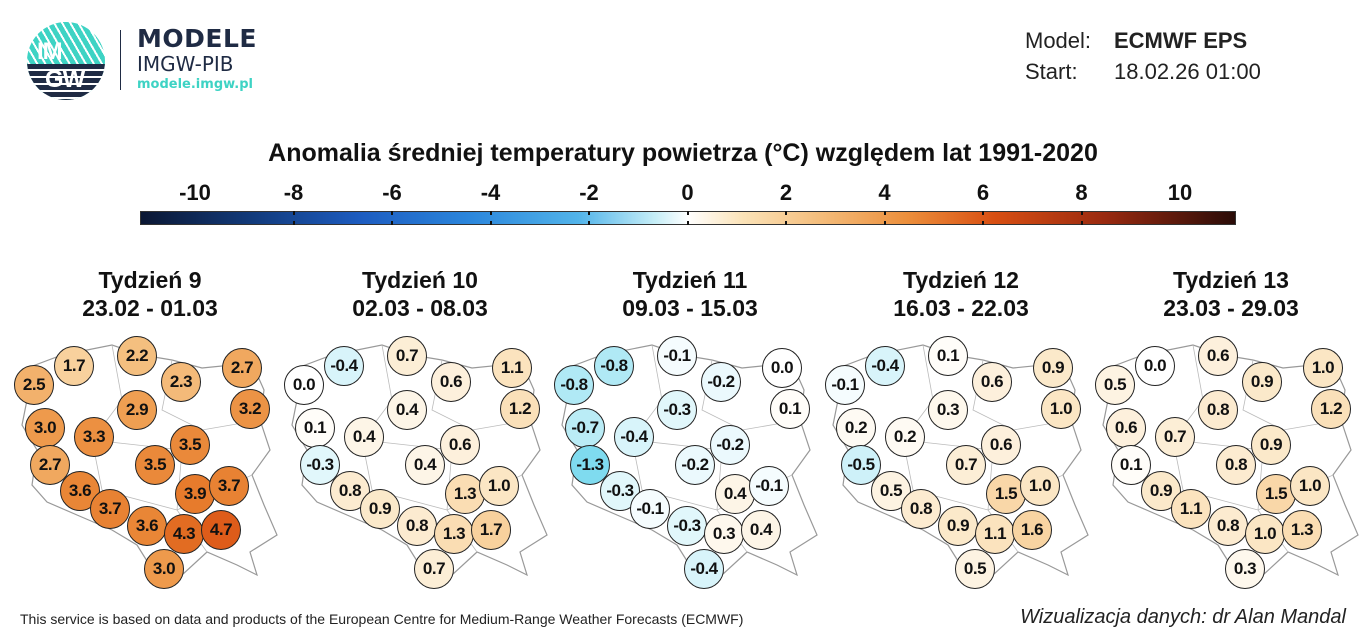 This screenshot has width=1366, height=634. I want to click on brand-org: IMGW-PIB, so click(185, 64).